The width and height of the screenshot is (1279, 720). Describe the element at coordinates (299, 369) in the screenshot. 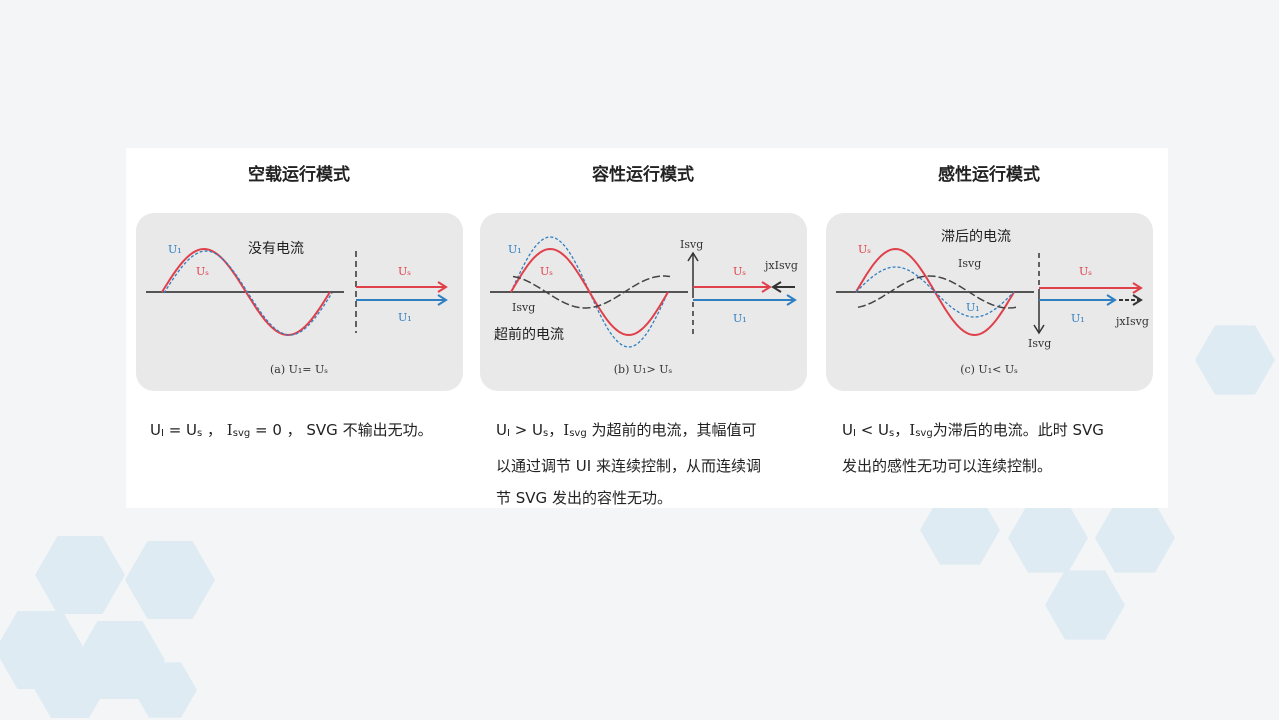

I see `diagram-caption: (a) U₁= Uₛ` at that location.